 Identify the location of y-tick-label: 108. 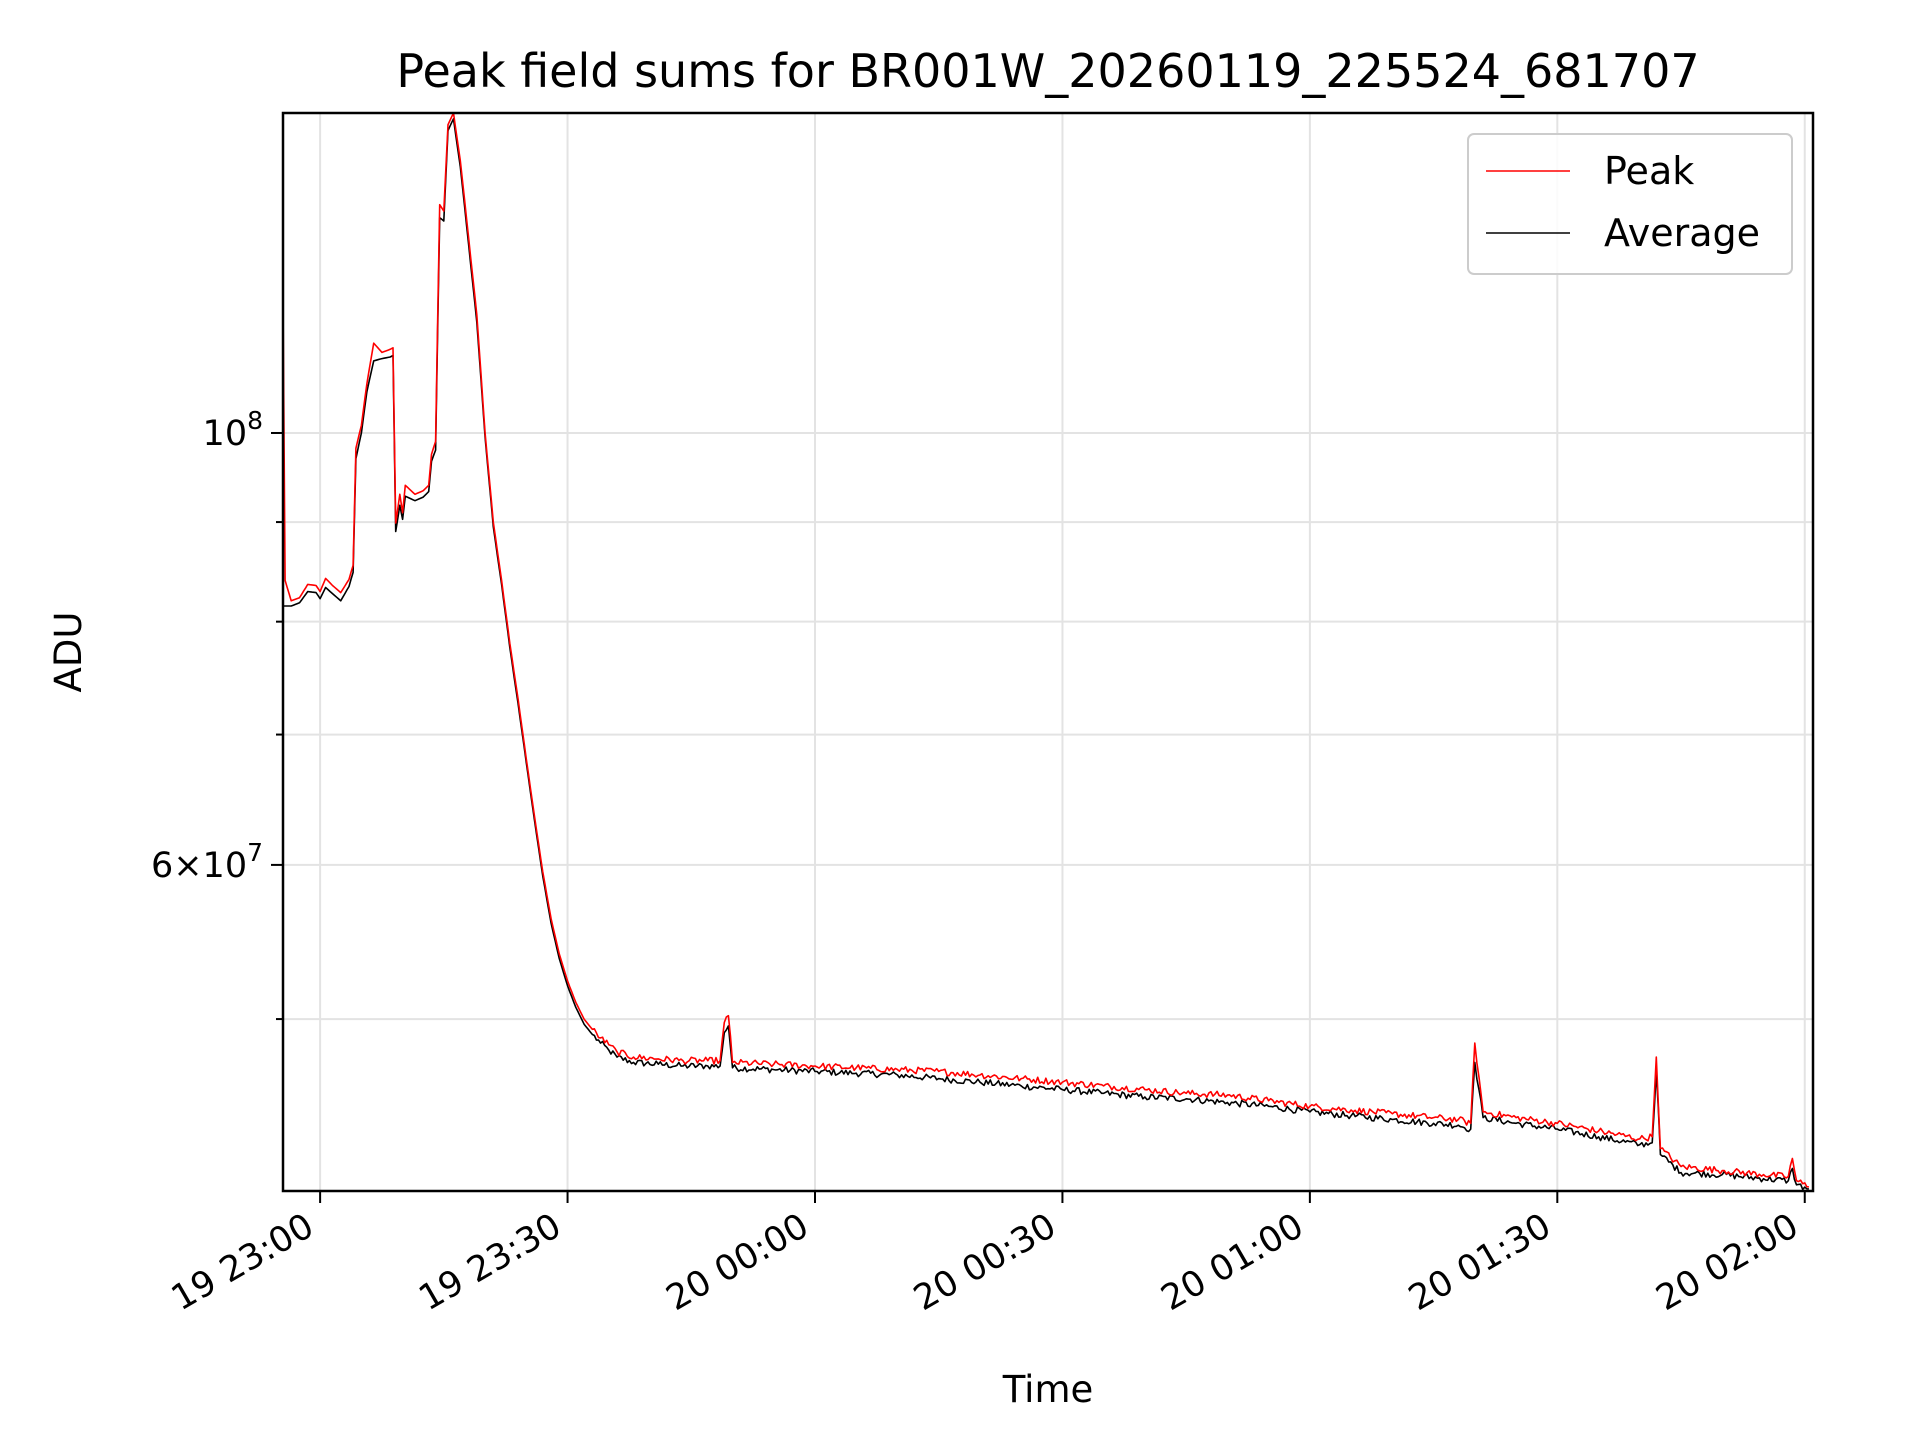
(233, 430).